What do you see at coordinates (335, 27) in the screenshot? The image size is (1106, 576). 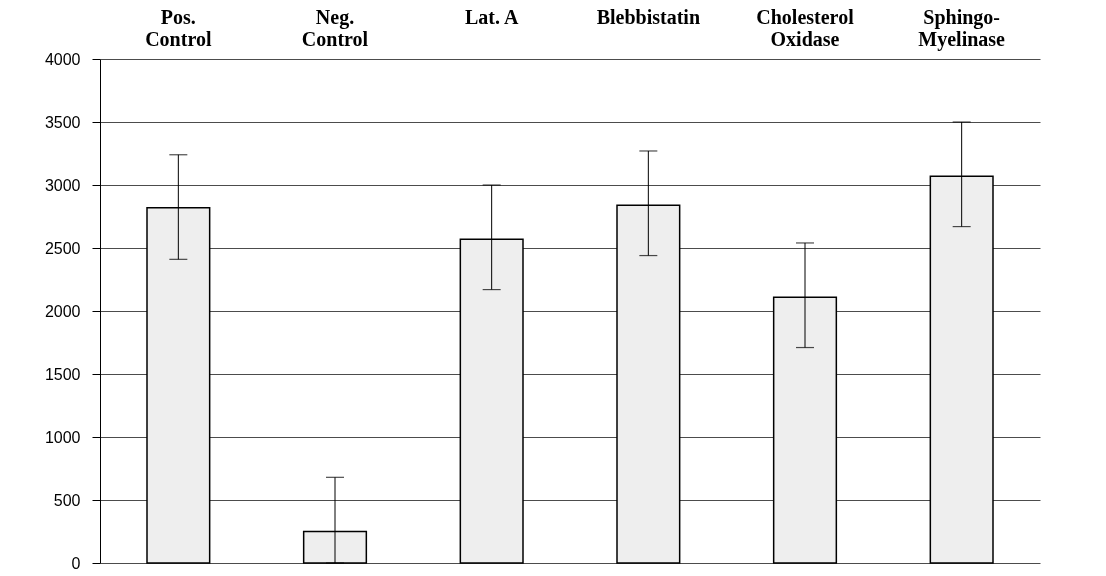 I see `x-tick-label: Neg. Control` at bounding box center [335, 27].